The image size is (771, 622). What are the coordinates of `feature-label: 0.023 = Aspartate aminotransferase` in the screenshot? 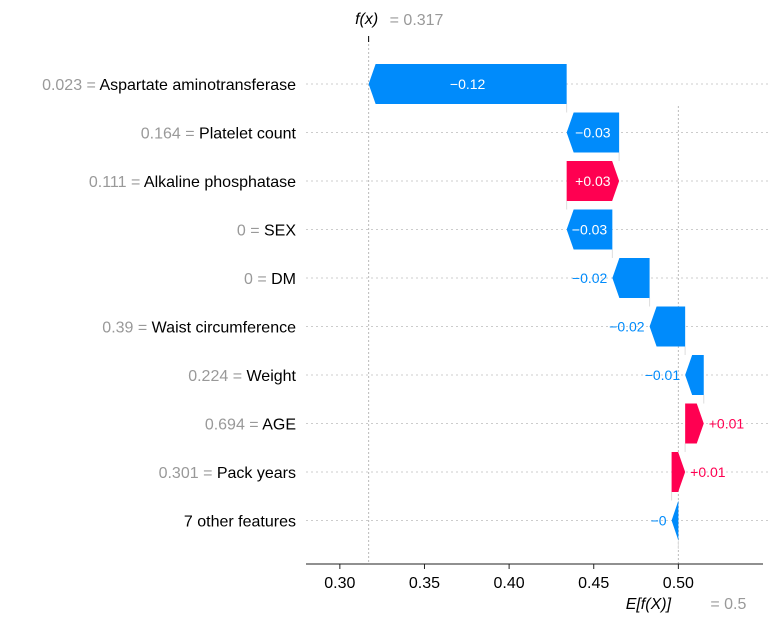 It's located at (169, 85).